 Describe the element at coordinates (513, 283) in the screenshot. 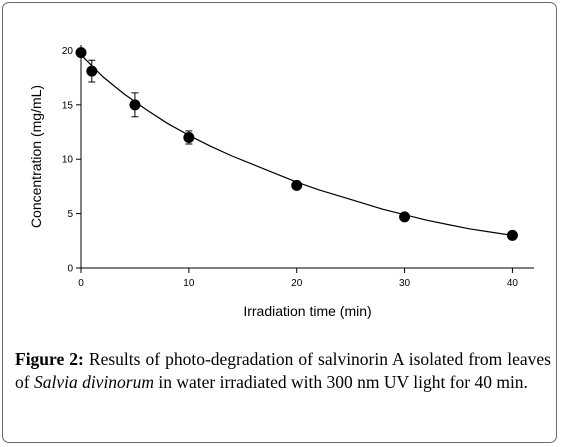

I see `x-tick-label: 40` at that location.